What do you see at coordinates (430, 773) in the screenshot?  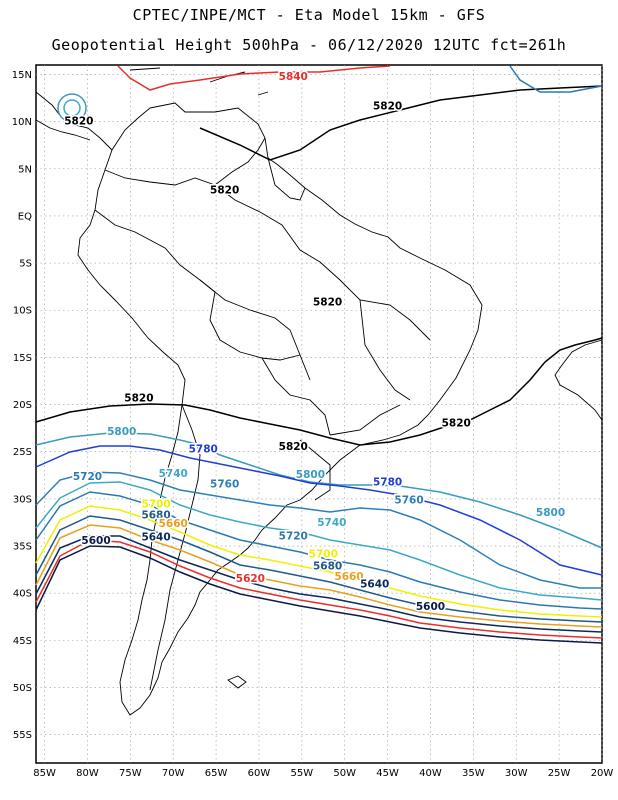 I see `lon-tick-label: 40W` at bounding box center [430, 773].